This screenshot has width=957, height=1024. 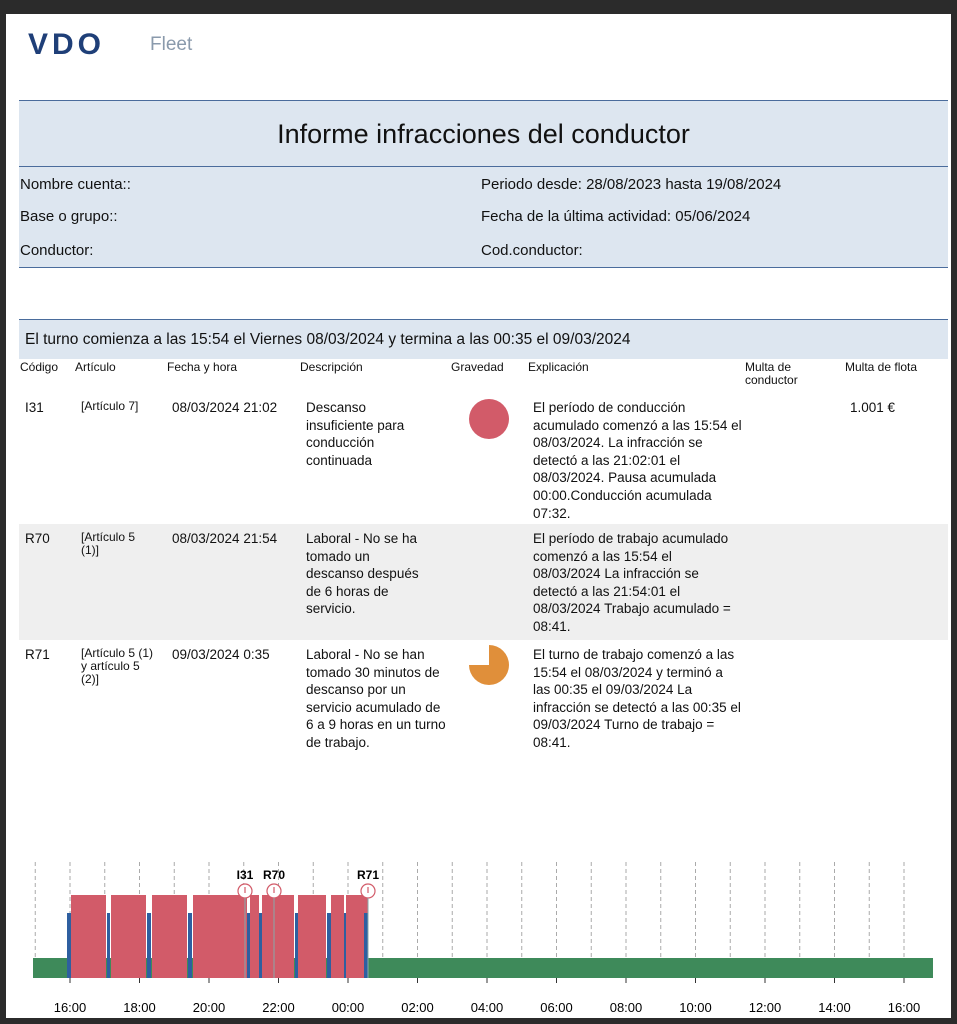 What do you see at coordinates (771, 373) in the screenshot?
I see `column-header: Multa de conductor` at bounding box center [771, 373].